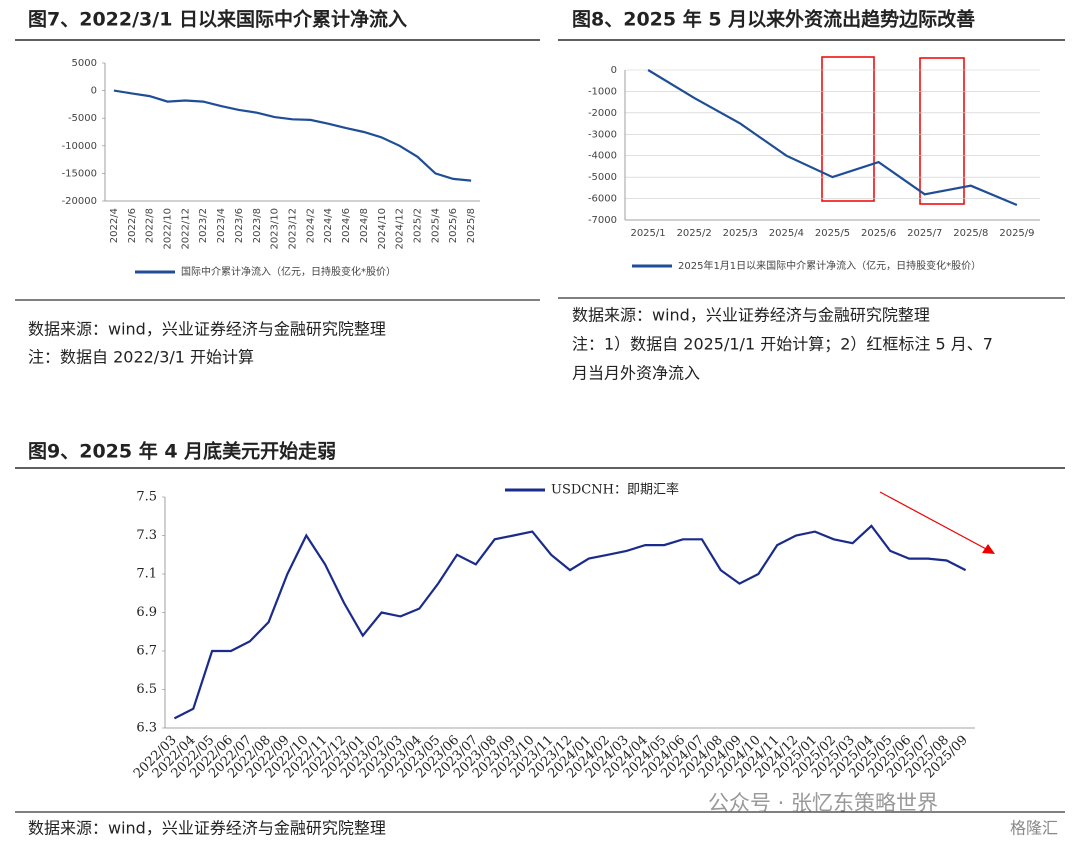 This screenshot has width=1080, height=848. I want to click on trend-arrow, so click(934, 521).